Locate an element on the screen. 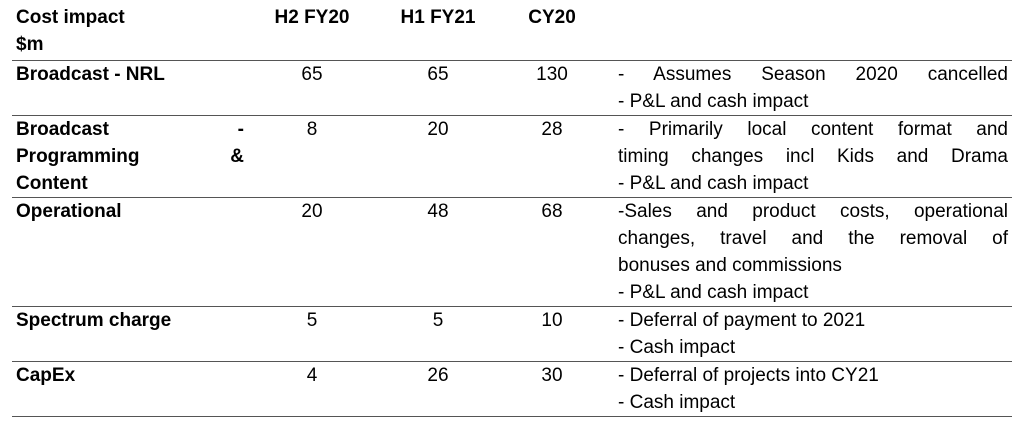 This screenshot has height=431, width=1035. cell-h2-fy20: 4 is located at coordinates (312, 375).